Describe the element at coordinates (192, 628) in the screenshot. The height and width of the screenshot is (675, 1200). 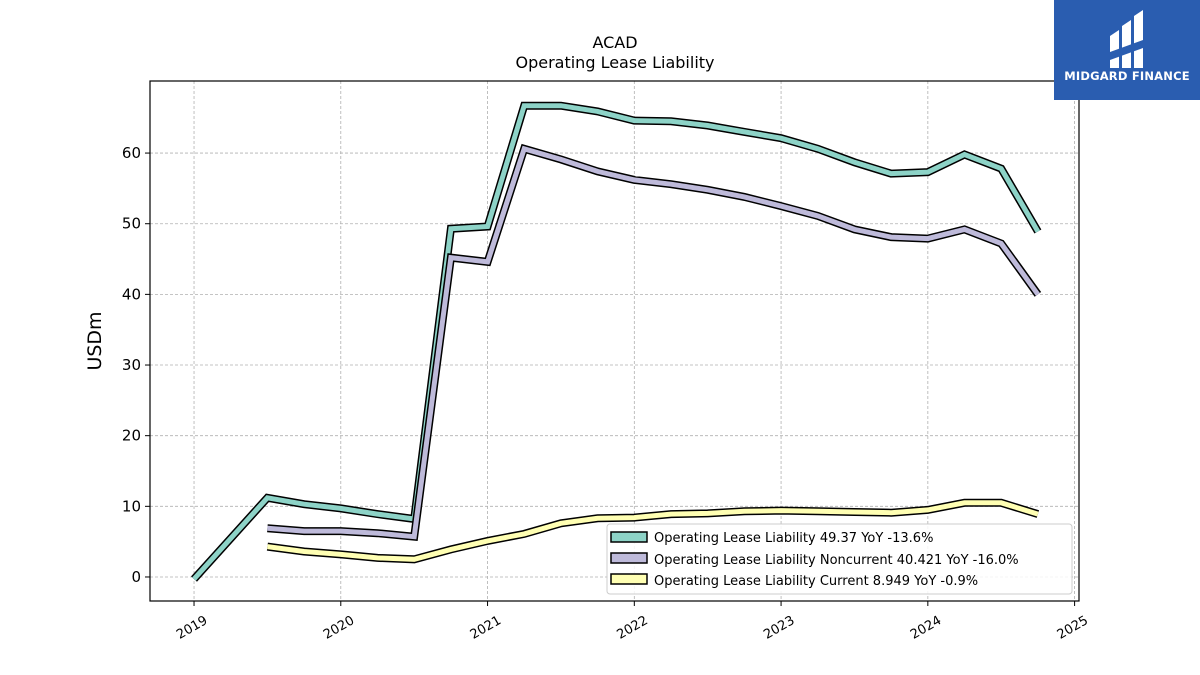
I see `x-tick-label: 2019` at that location.